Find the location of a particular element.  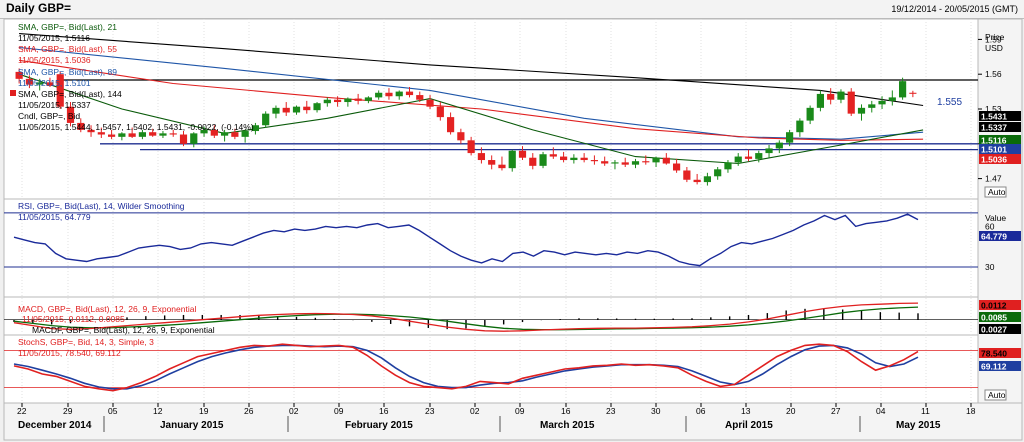

macd-legend-value: 11/05/2015, 0.0112, 0.0085 is located at coordinates (73, 319).